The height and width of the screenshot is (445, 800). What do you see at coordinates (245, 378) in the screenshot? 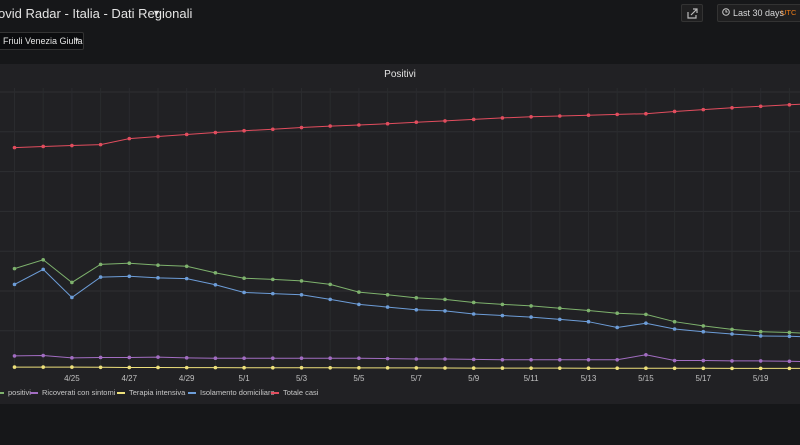
I see `x-tick-label: 5/1` at bounding box center [245, 378].